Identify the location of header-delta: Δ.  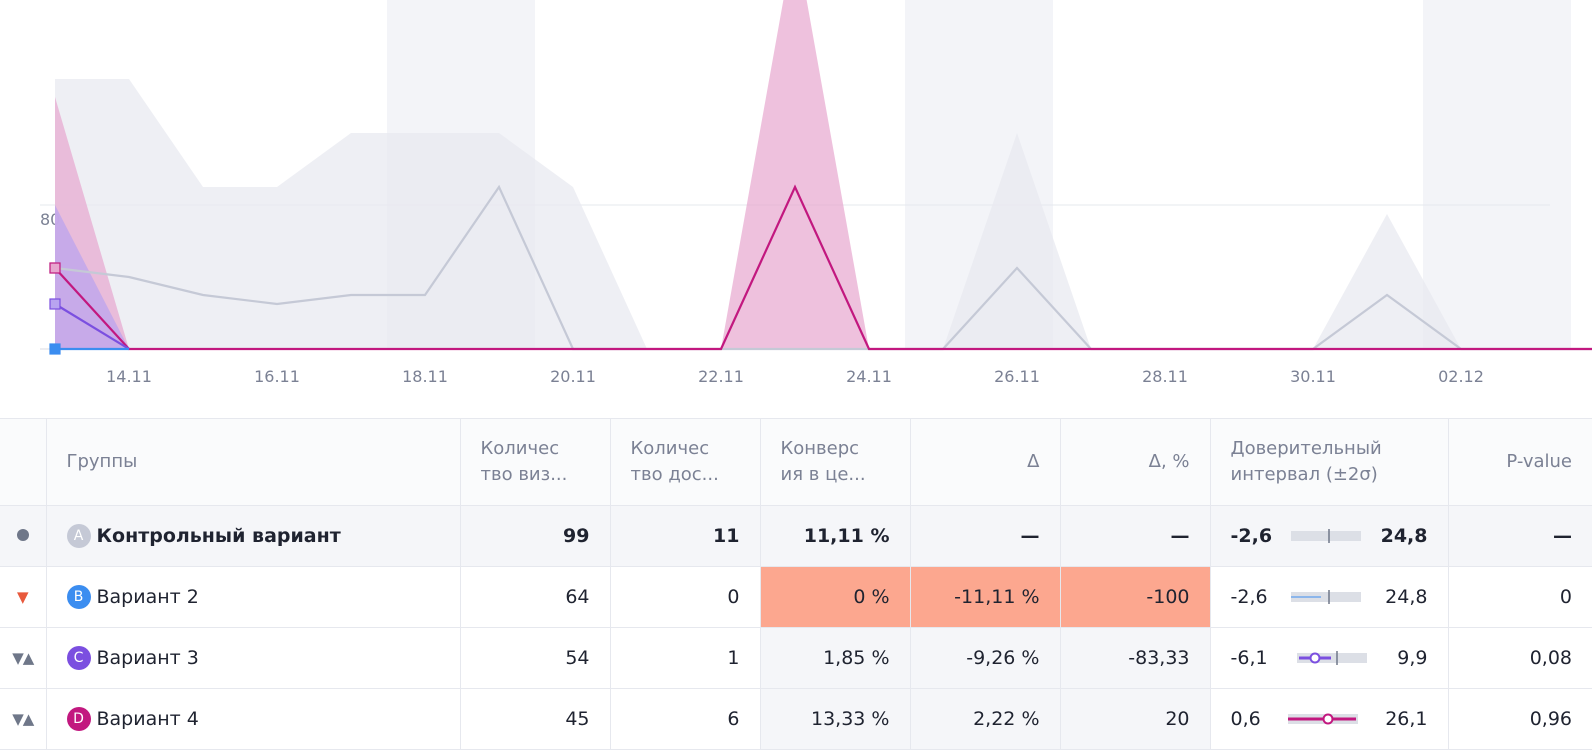
(985, 462).